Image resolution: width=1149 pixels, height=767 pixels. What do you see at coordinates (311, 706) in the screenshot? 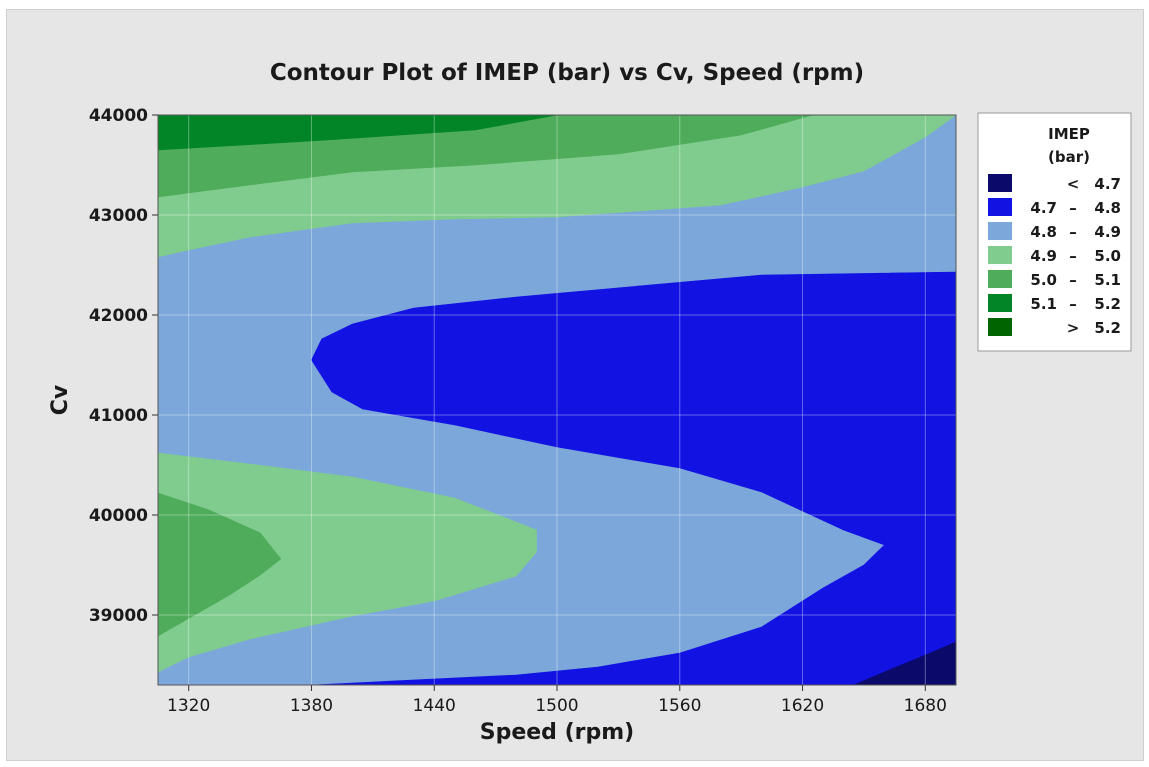
I see `x-tick-label-1: 1380` at bounding box center [311, 706].